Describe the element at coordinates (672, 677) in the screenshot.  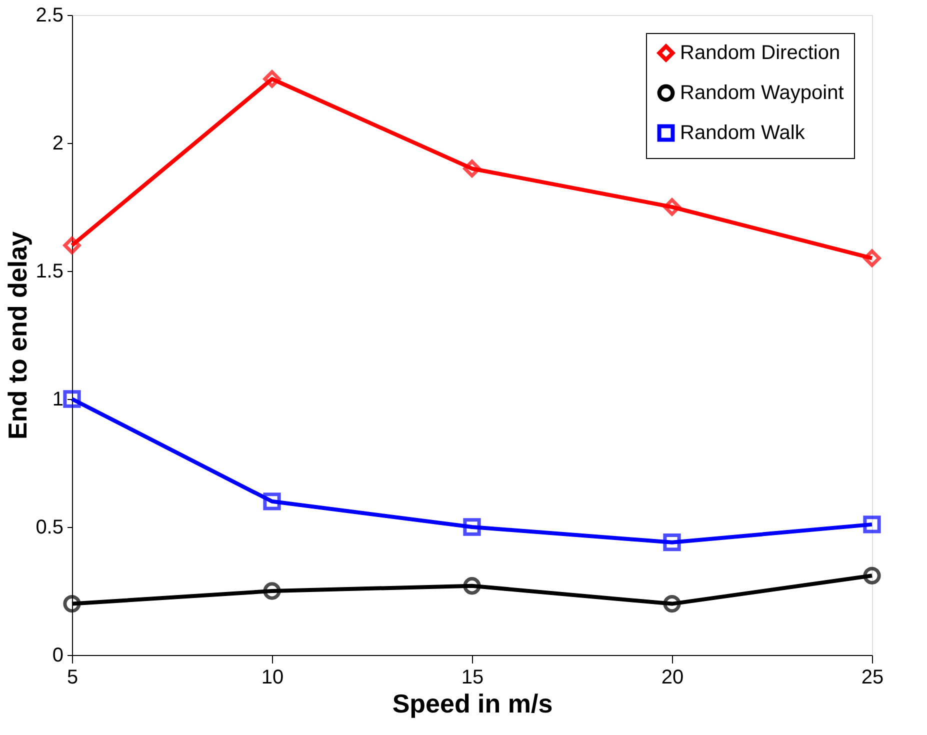
I see `x-tick-label: 20` at that location.